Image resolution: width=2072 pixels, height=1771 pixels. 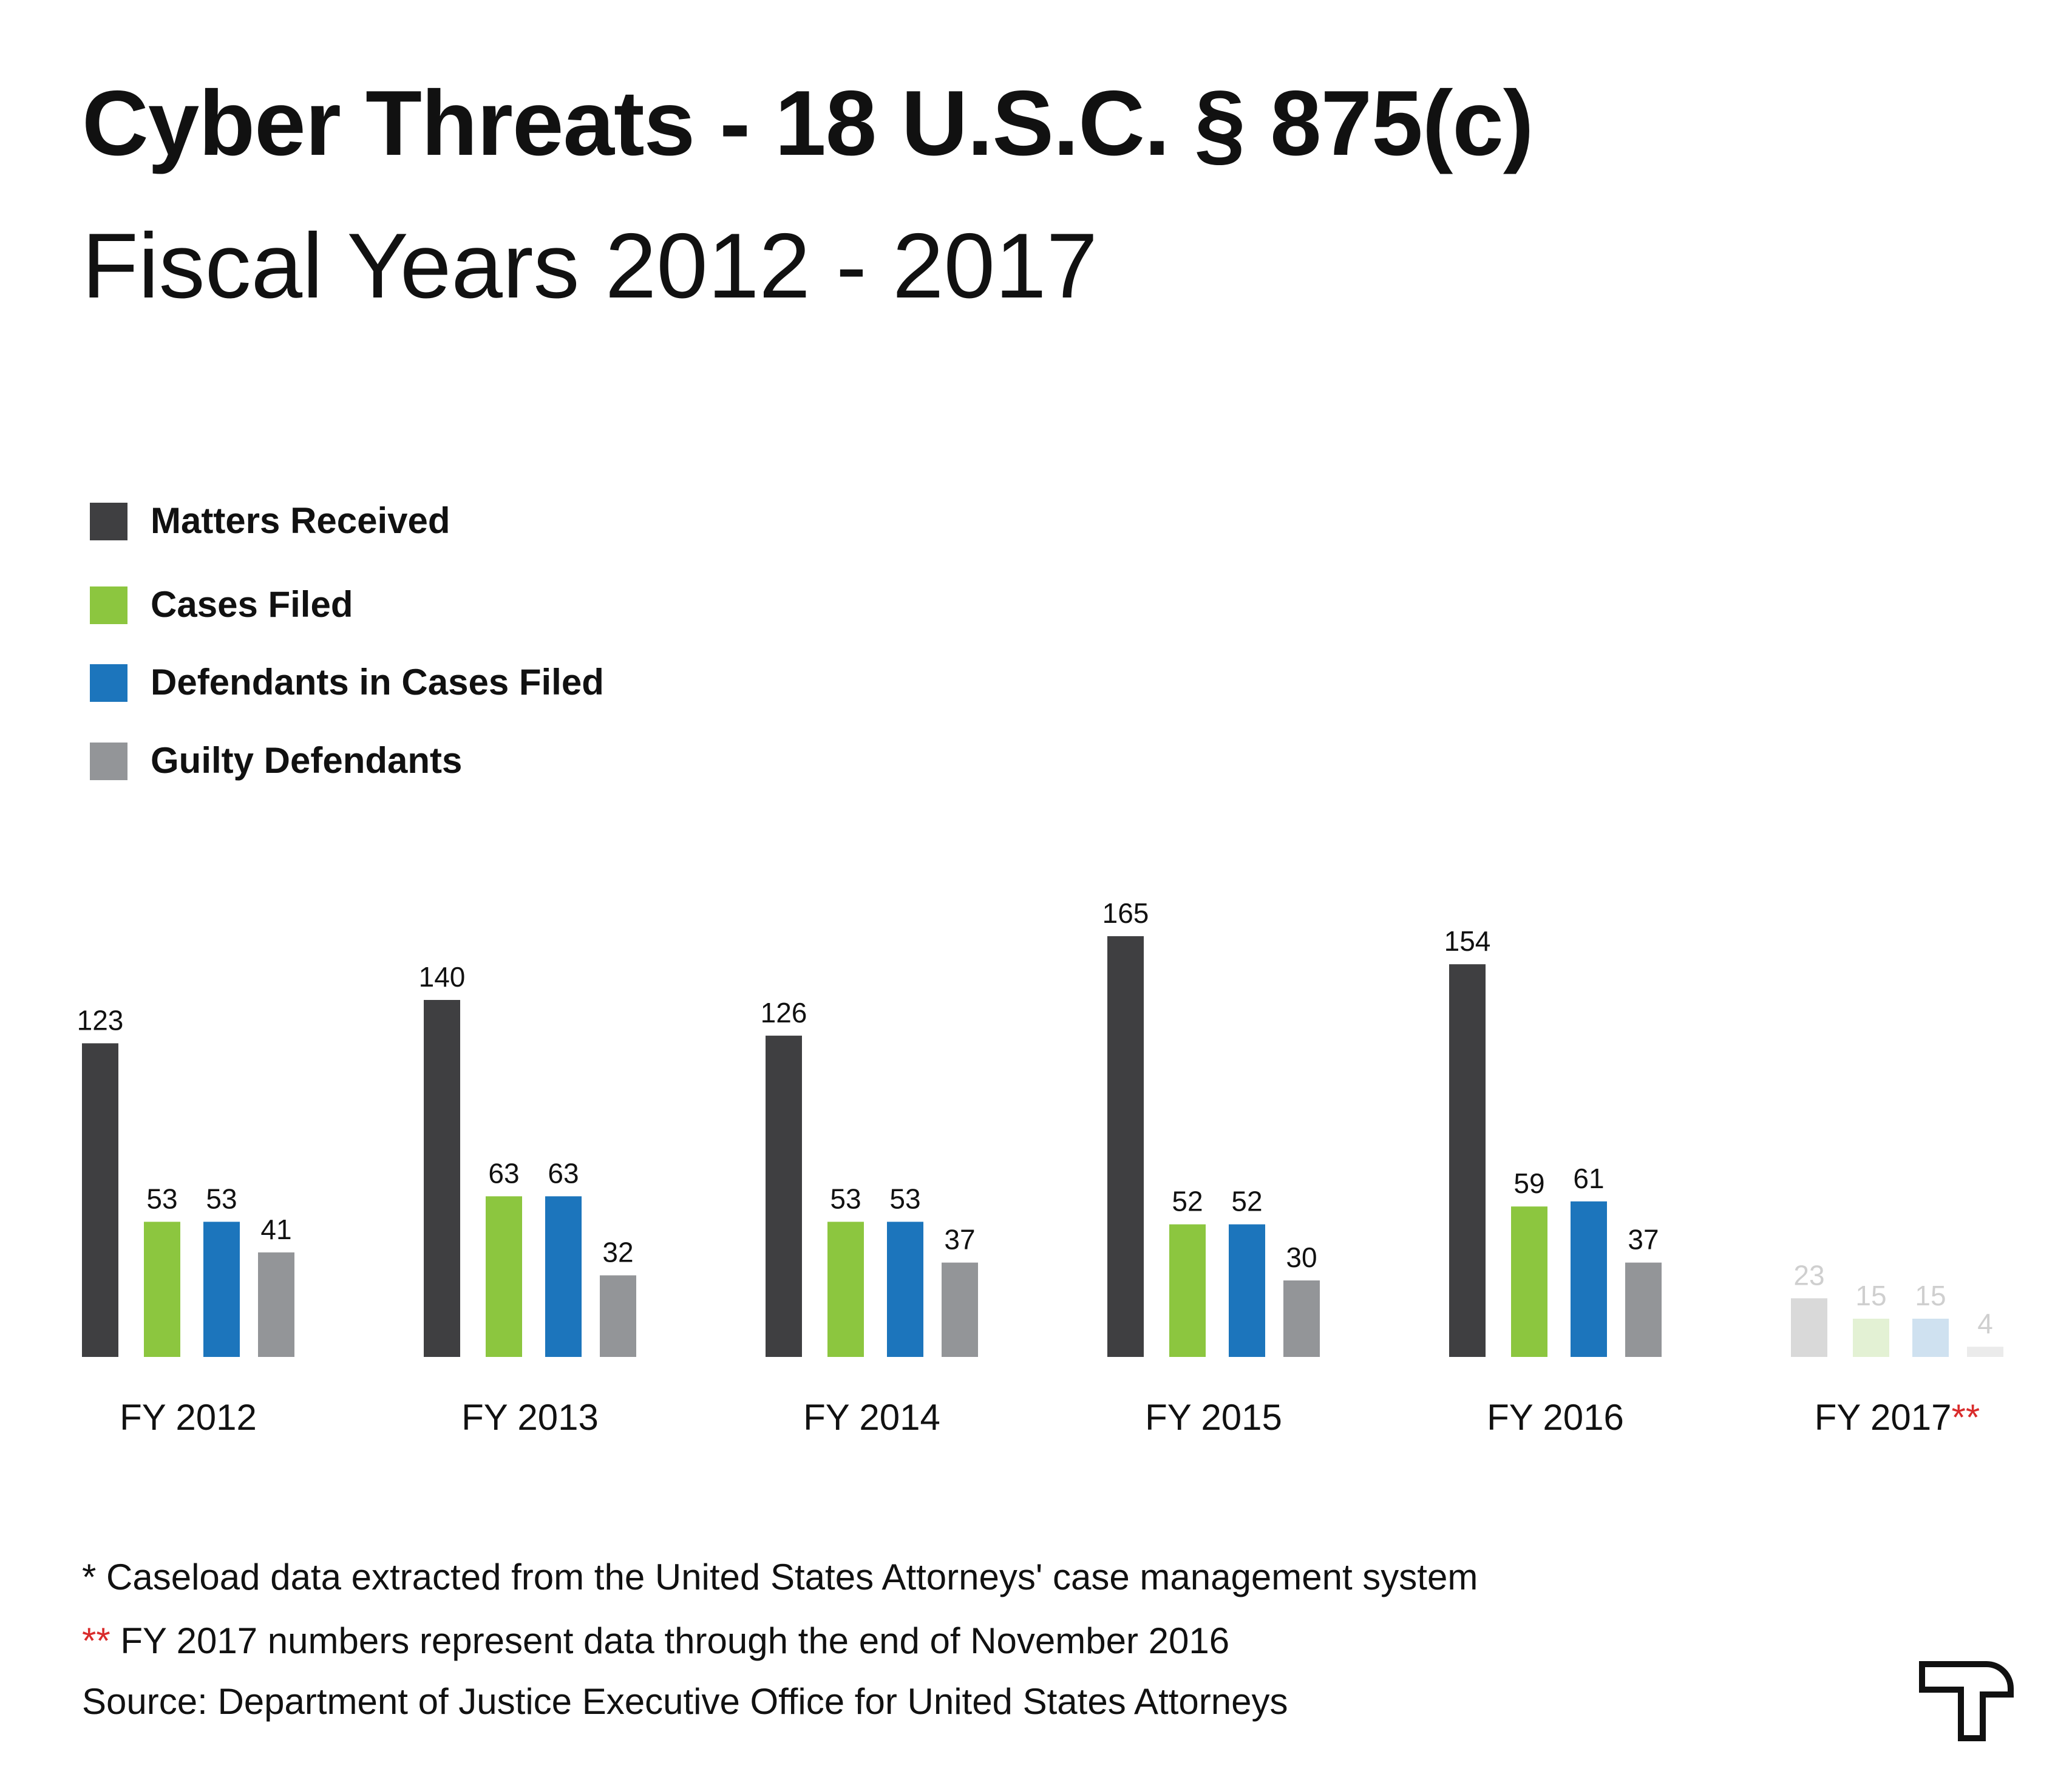 I want to click on category-label: FY 2015, so click(x=1213, y=1417).